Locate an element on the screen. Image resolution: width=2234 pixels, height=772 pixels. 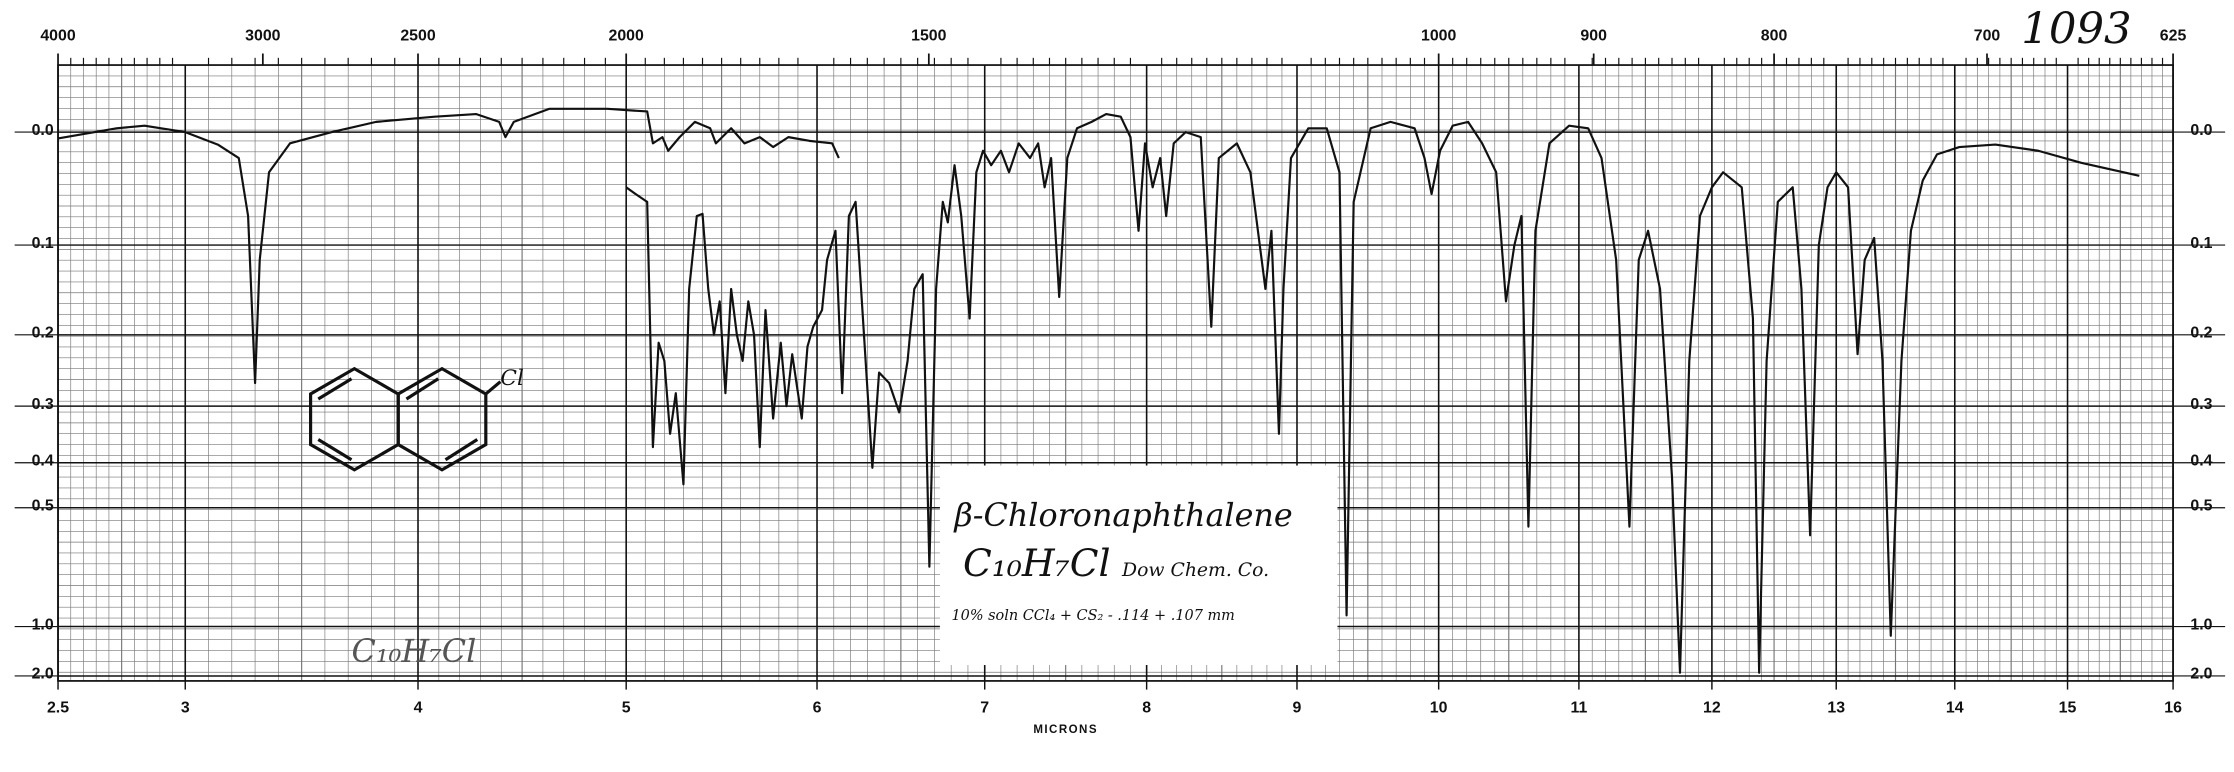
x-tick-label: 2.5 is located at coordinates (58, 708).